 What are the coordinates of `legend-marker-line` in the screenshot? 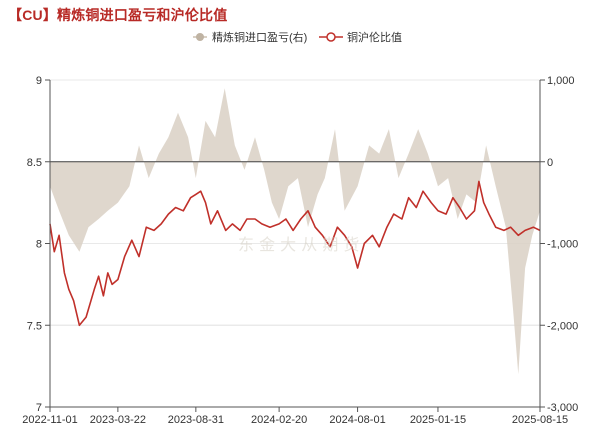 It's located at (331, 37).